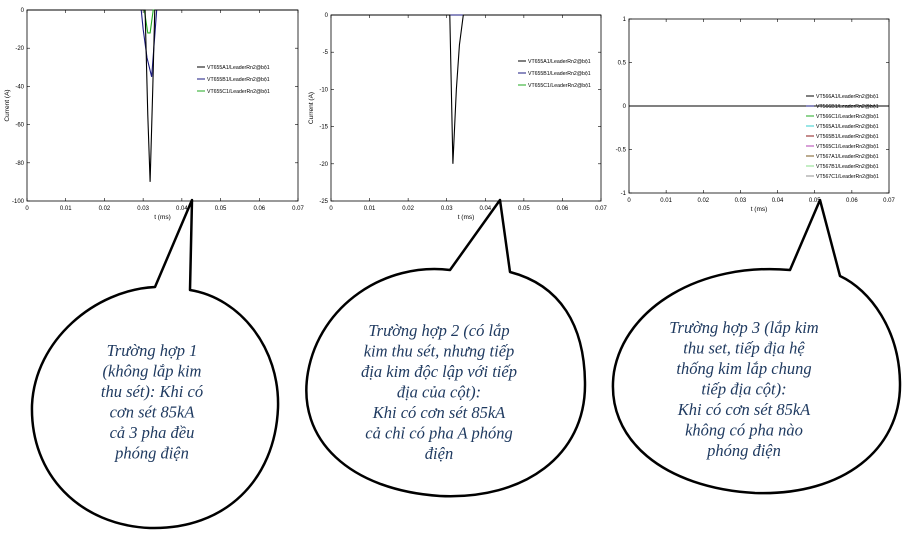  I want to click on legend-label: VT567B1/LeaderRn2@bộ1, so click(847, 167).